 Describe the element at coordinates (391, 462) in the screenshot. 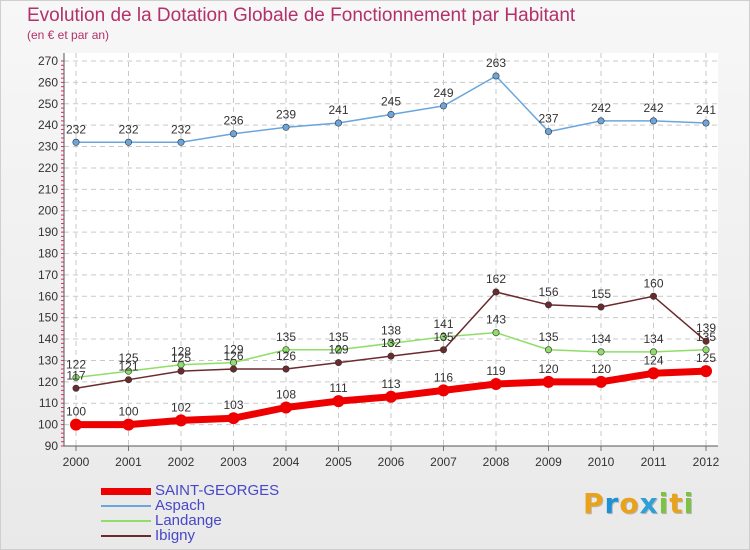

I see `x-tick-label: 2006` at that location.